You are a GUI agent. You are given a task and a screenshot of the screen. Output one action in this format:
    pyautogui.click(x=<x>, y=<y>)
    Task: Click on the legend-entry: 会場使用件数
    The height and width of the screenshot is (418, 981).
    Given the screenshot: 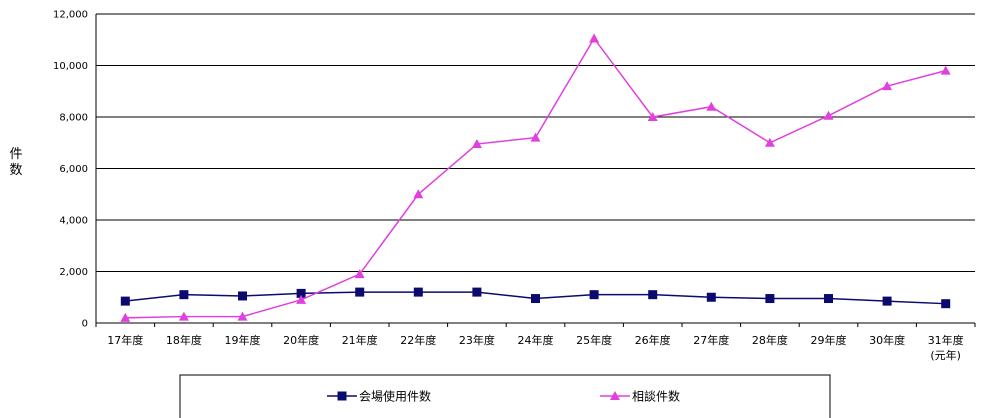 What is the action you would take?
    pyautogui.click(x=379, y=396)
    